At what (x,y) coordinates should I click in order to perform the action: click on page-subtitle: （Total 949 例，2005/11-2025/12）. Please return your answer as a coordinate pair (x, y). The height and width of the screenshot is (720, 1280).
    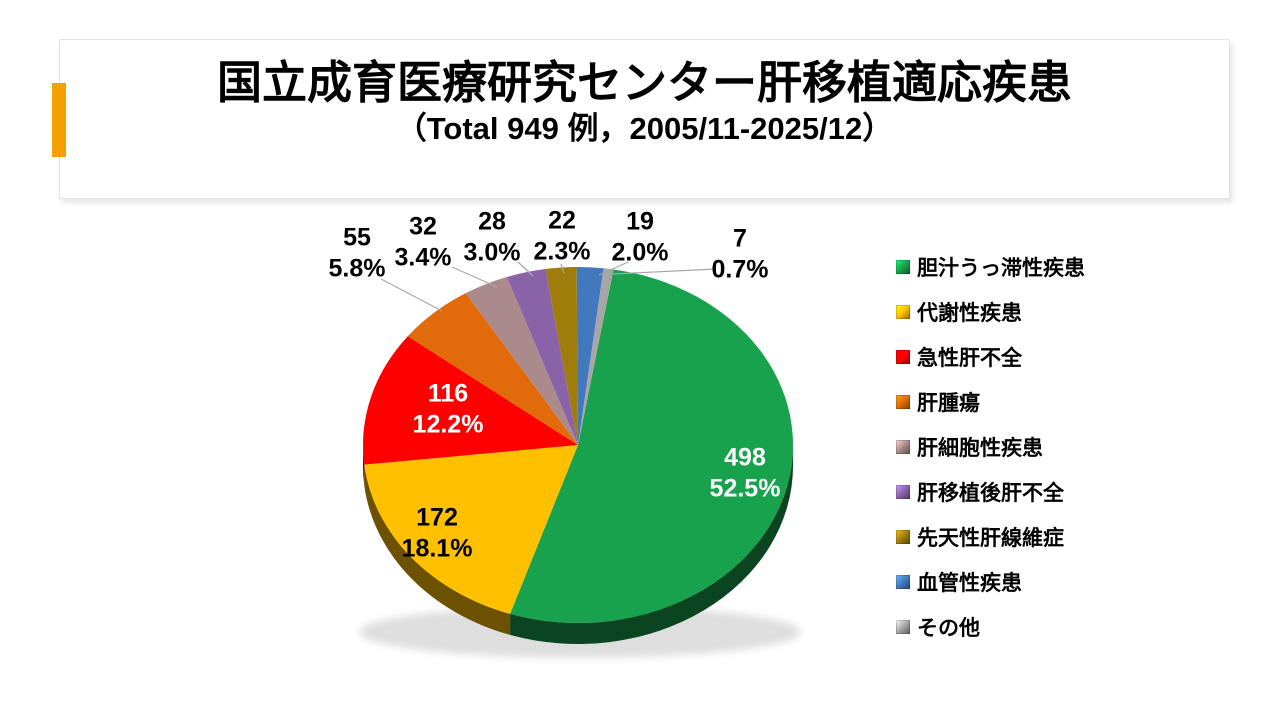
    Looking at the image, I should click on (644, 129).